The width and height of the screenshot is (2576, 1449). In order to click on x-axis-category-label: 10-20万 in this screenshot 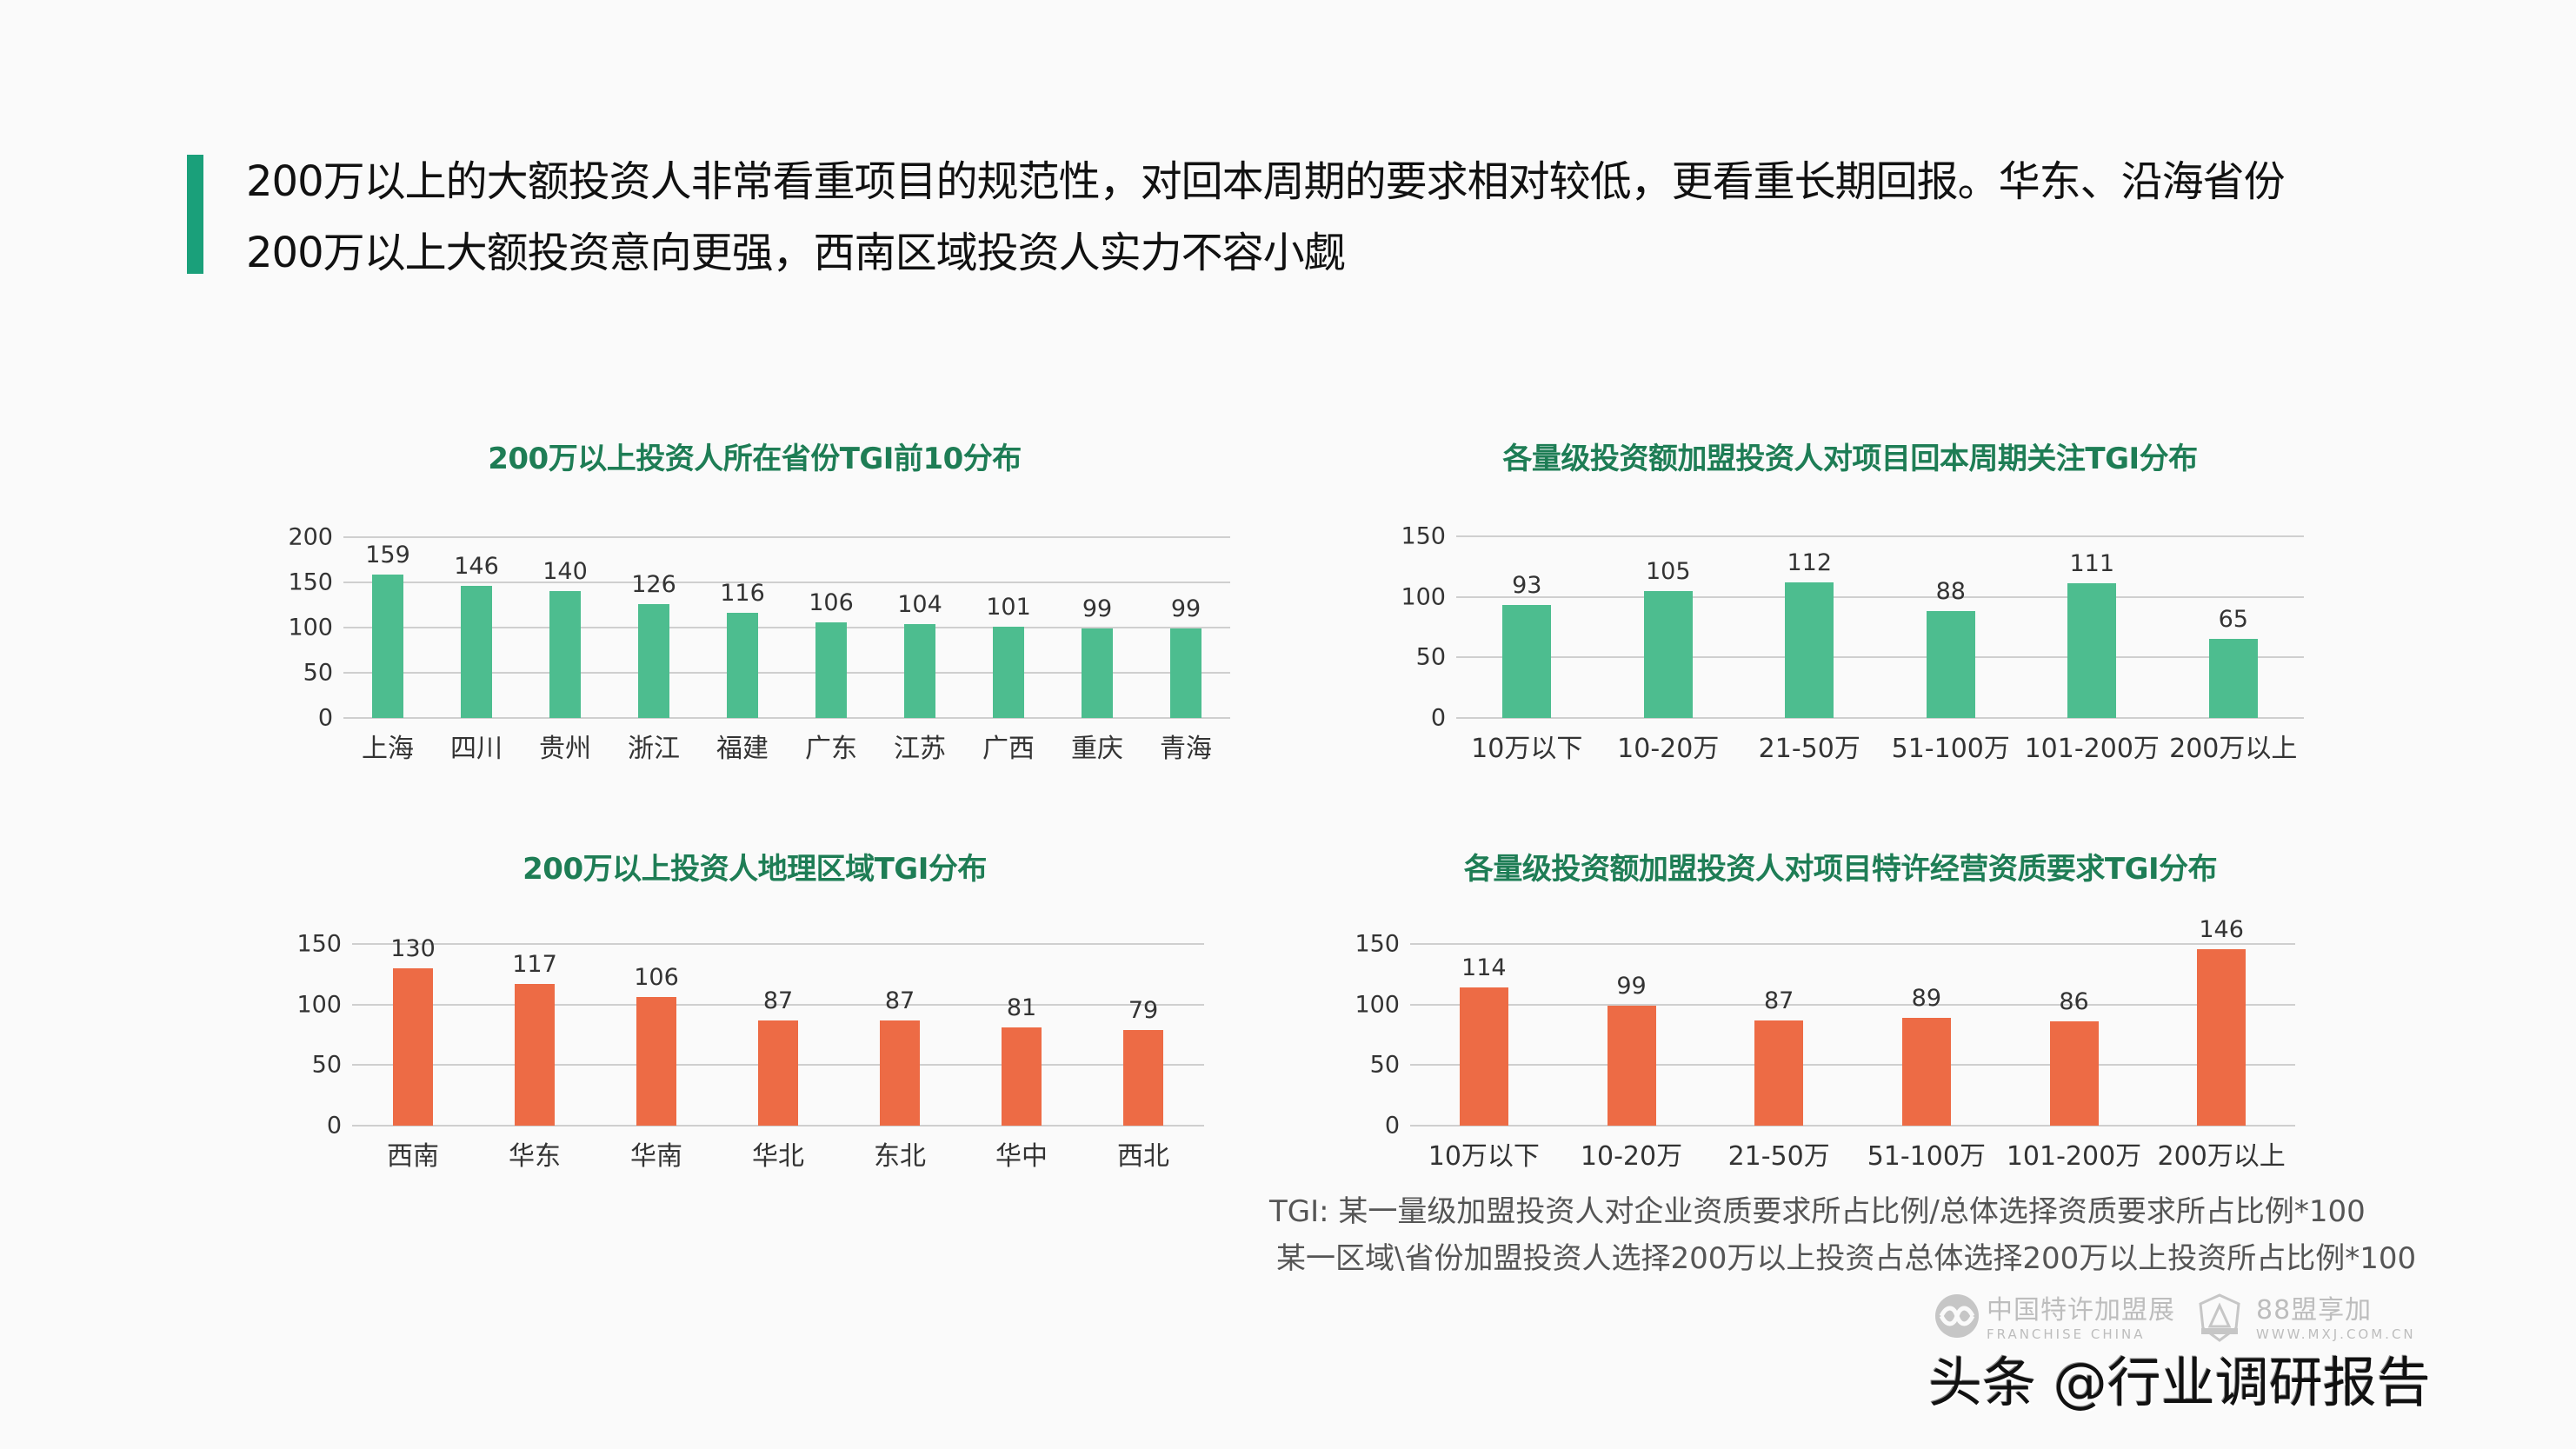, I will do `click(1668, 749)`.